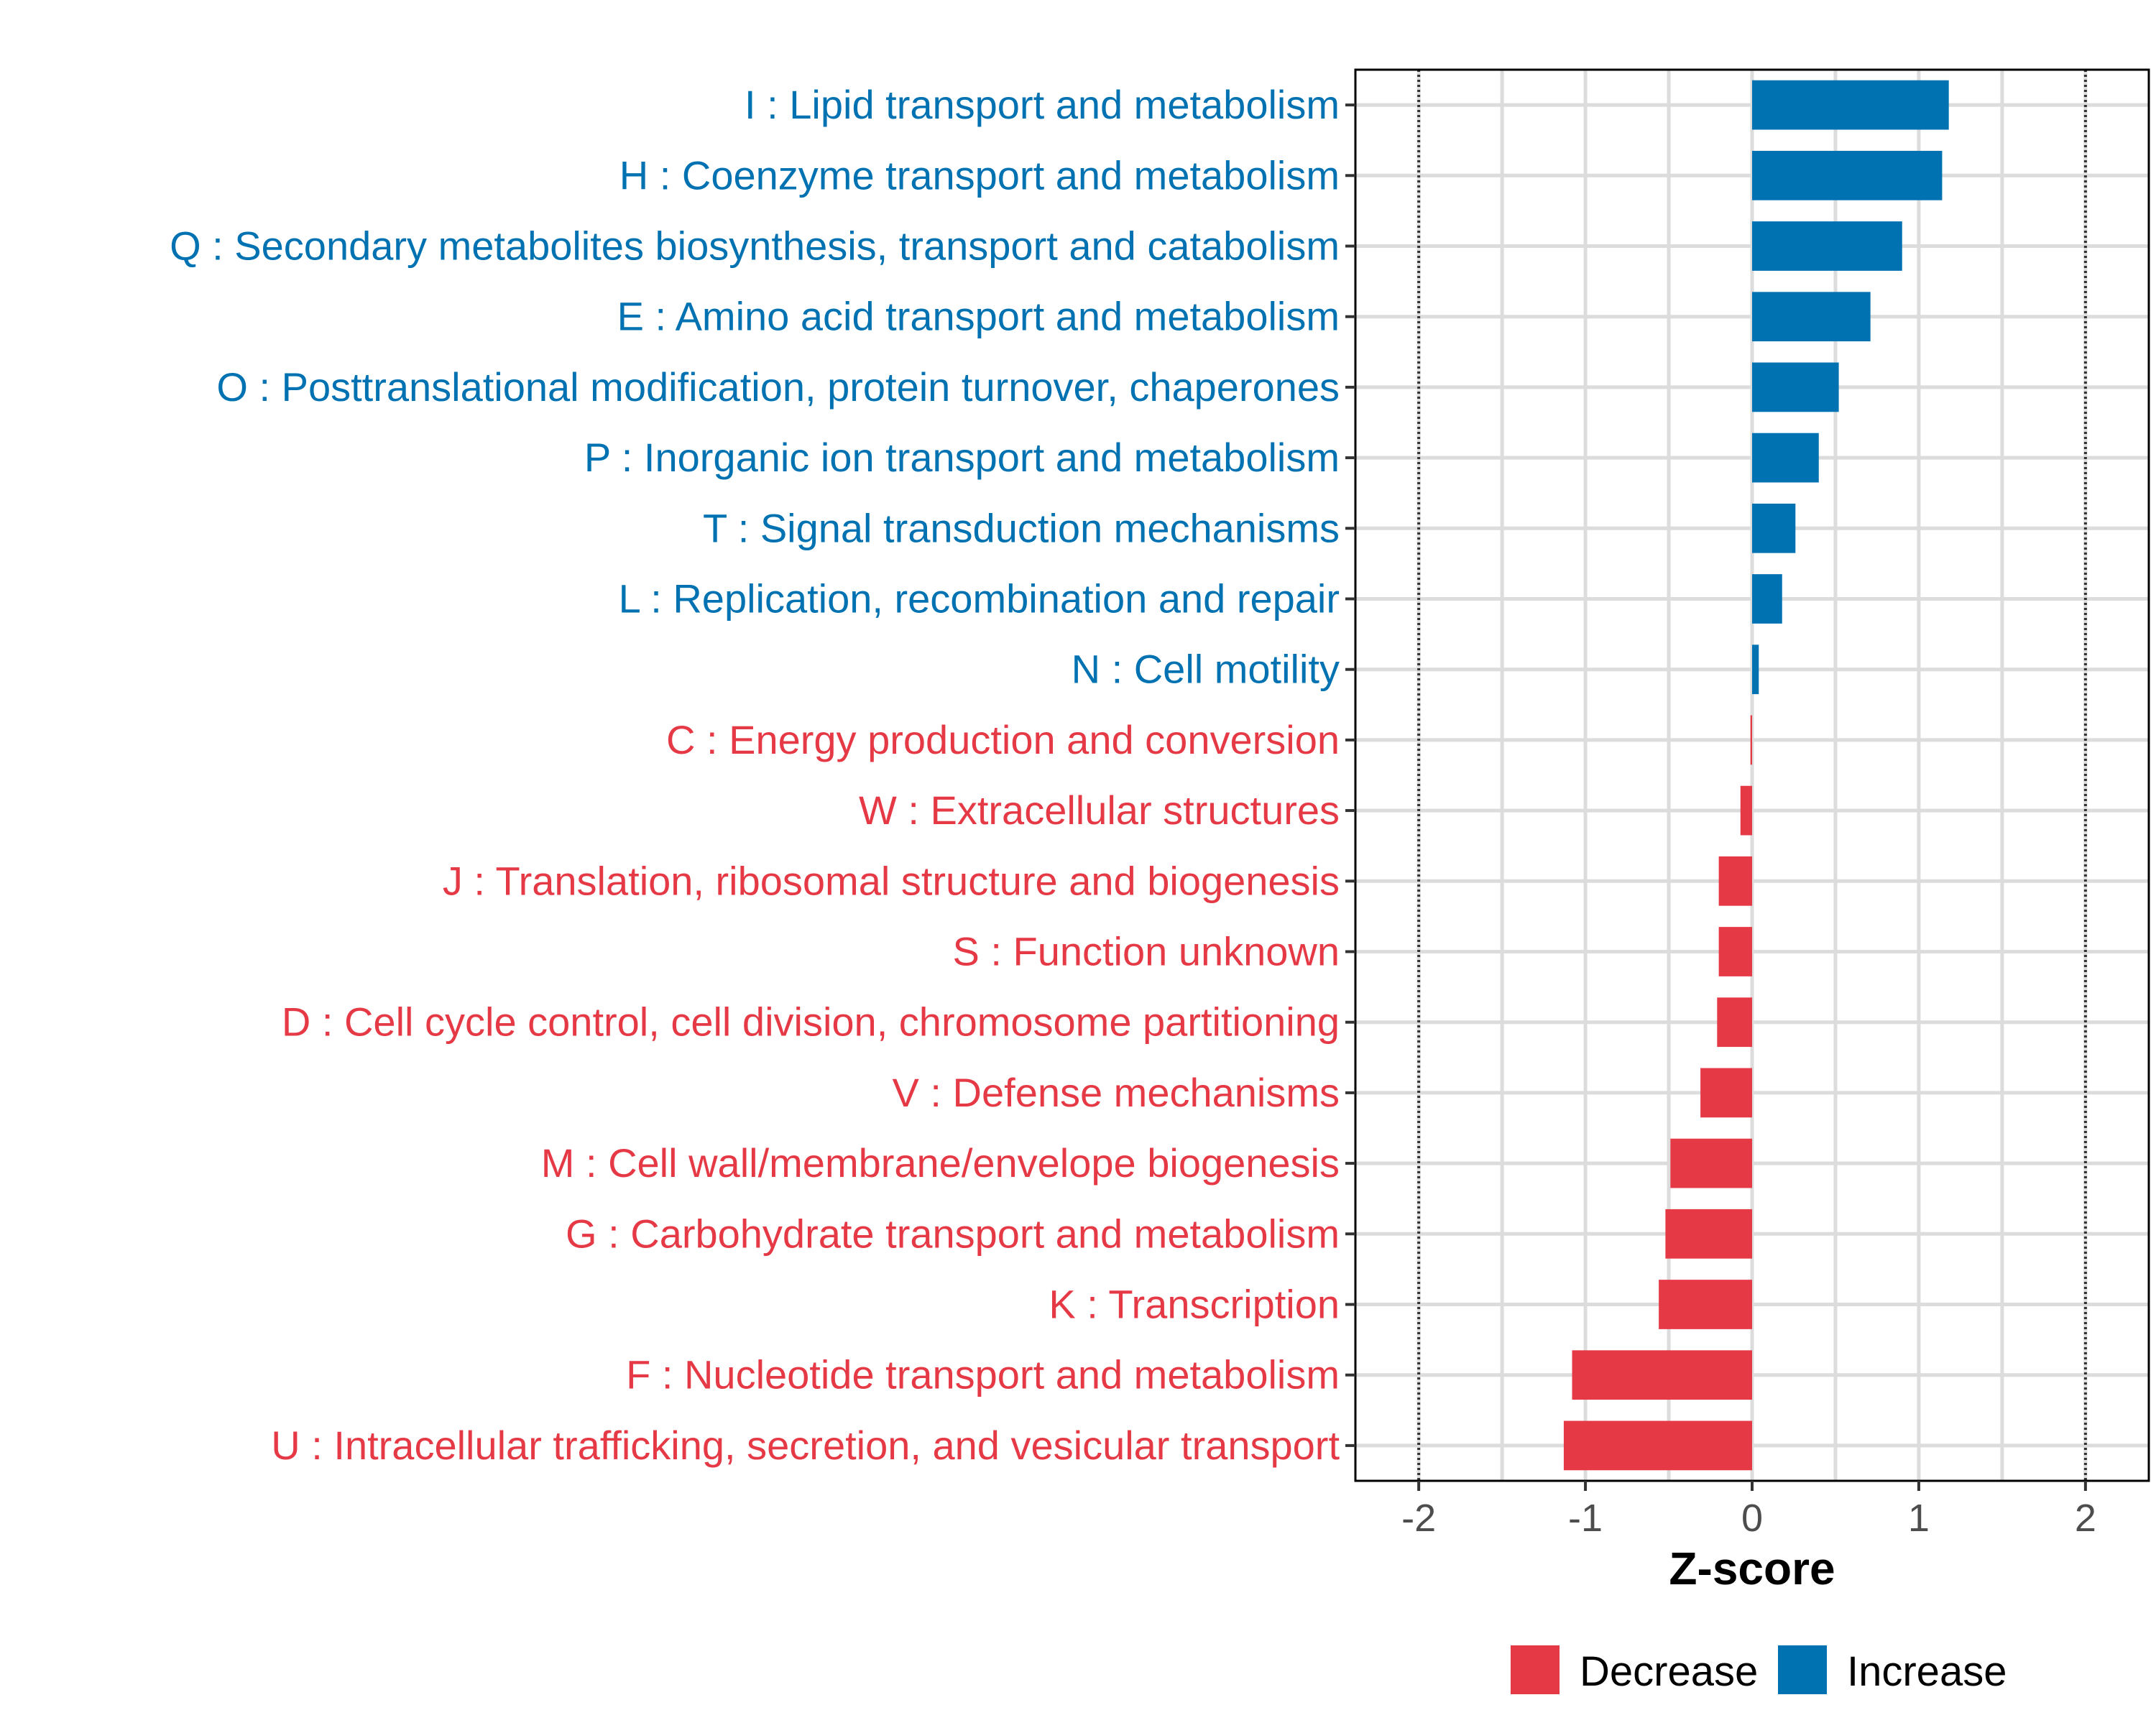 The height and width of the screenshot is (1728, 2156). What do you see at coordinates (1919, 1519) in the screenshot?
I see `x-tick-label: 1` at bounding box center [1919, 1519].